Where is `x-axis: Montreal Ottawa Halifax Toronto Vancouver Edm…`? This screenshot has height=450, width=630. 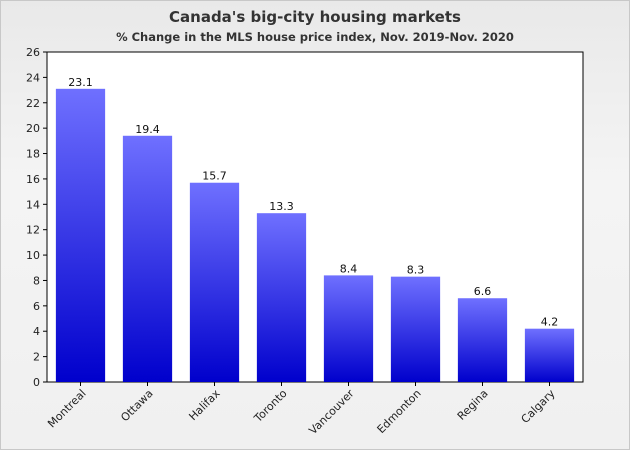 x-axis: Montreal Ottawa Halifax Toronto Vancouver Edm… is located at coordinates (301, 409).